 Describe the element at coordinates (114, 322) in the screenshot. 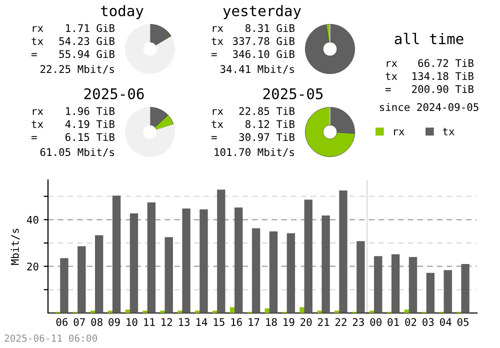

I see `x-tick-label: 09` at that location.